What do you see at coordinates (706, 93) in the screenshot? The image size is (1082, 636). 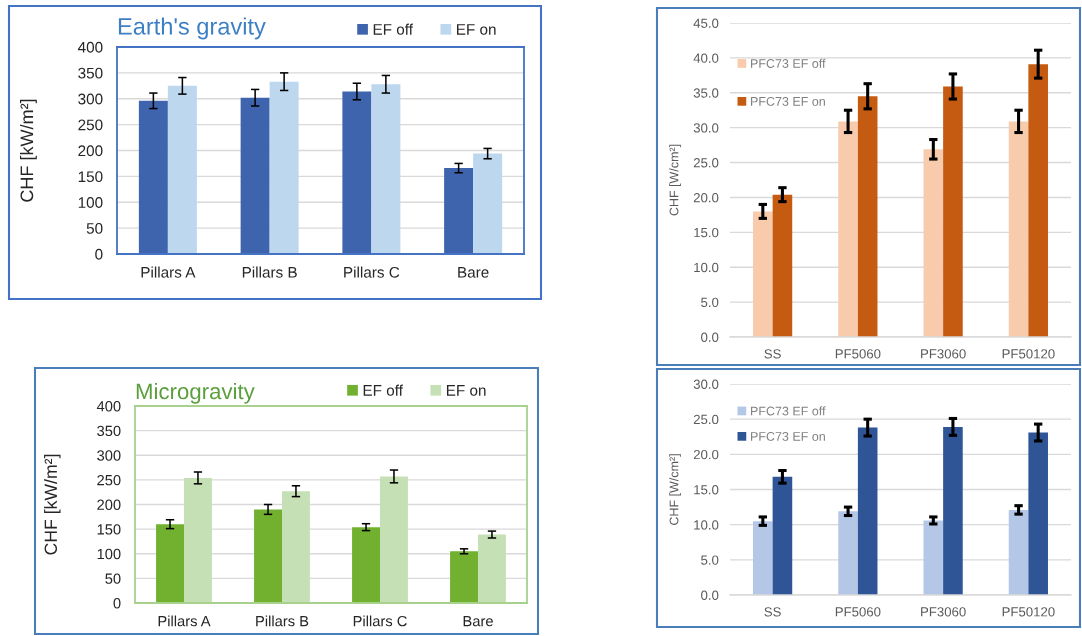 I see `y-tick-label: 35.0` at bounding box center [706, 93].